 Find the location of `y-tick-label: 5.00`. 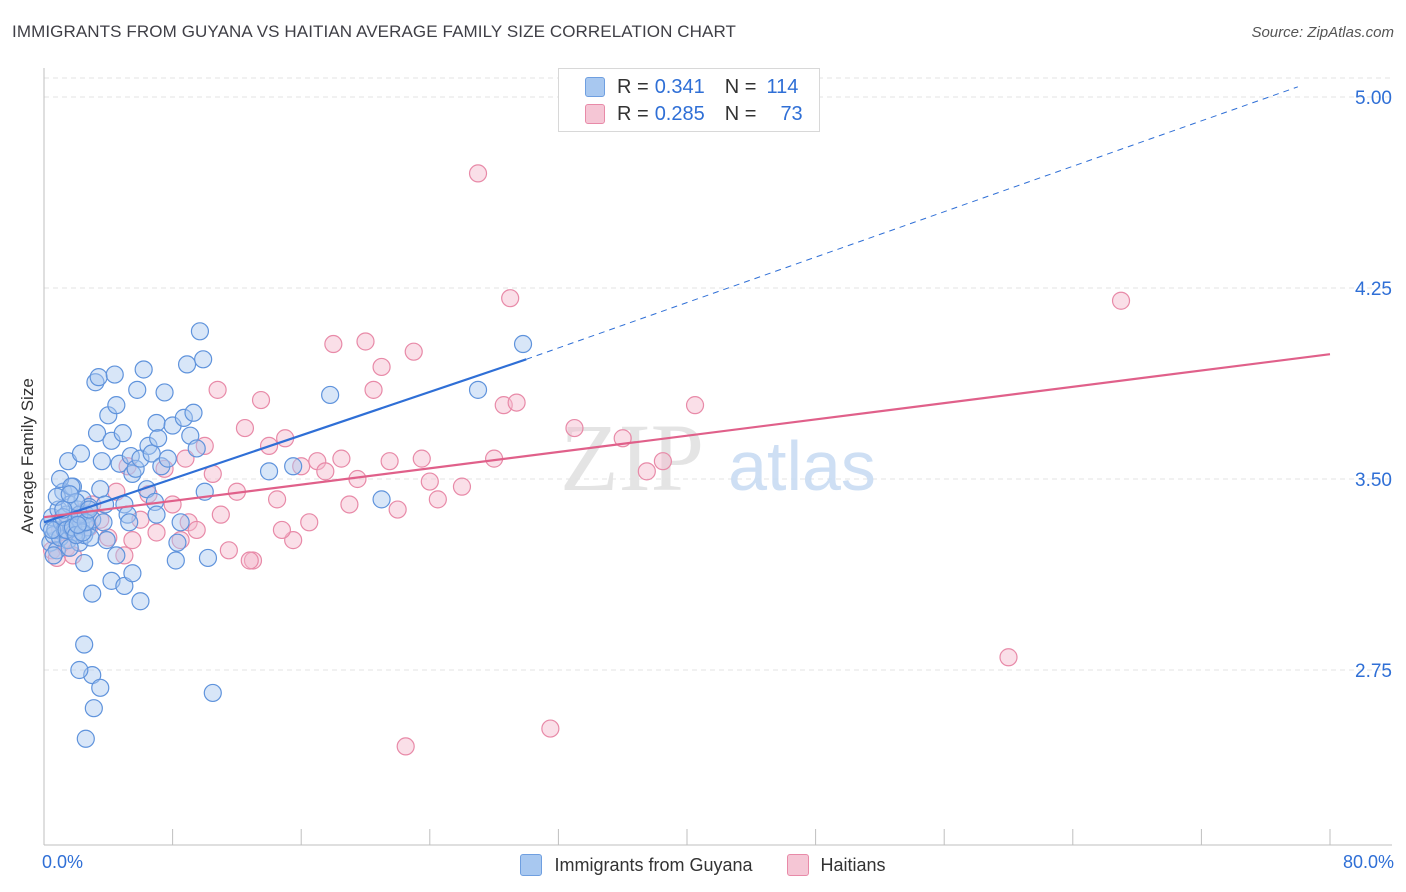

y-tick-label: 5.00 is located at coordinates (1373, 98).